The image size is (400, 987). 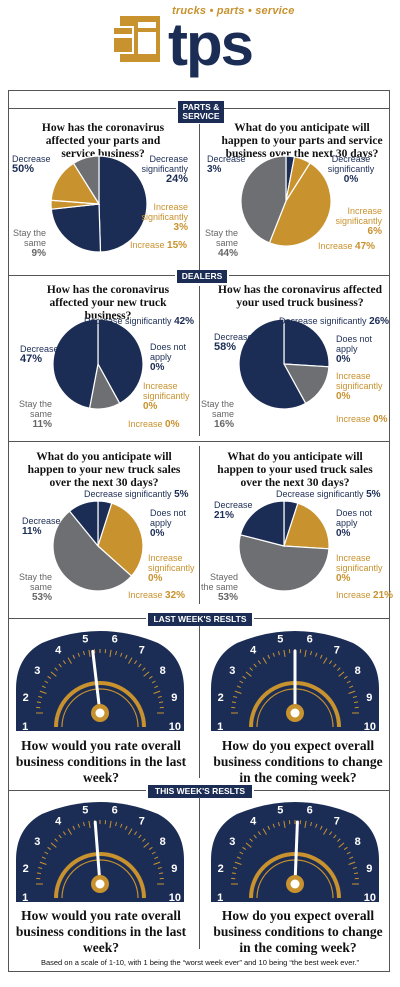 I want to click on label-does-not-apply: Does not apply 0%, so click(x=168, y=357).